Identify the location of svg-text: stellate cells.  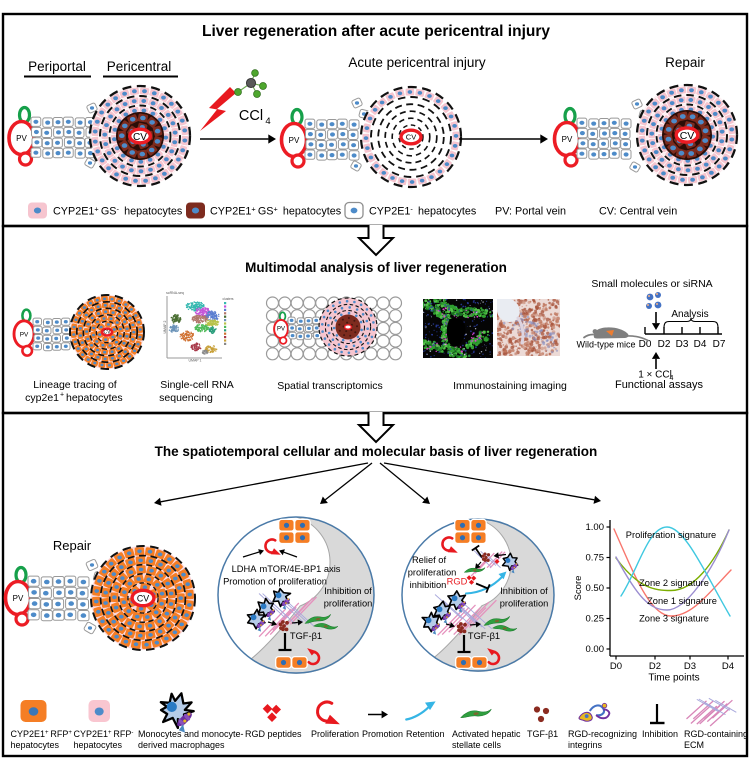
(477, 745).